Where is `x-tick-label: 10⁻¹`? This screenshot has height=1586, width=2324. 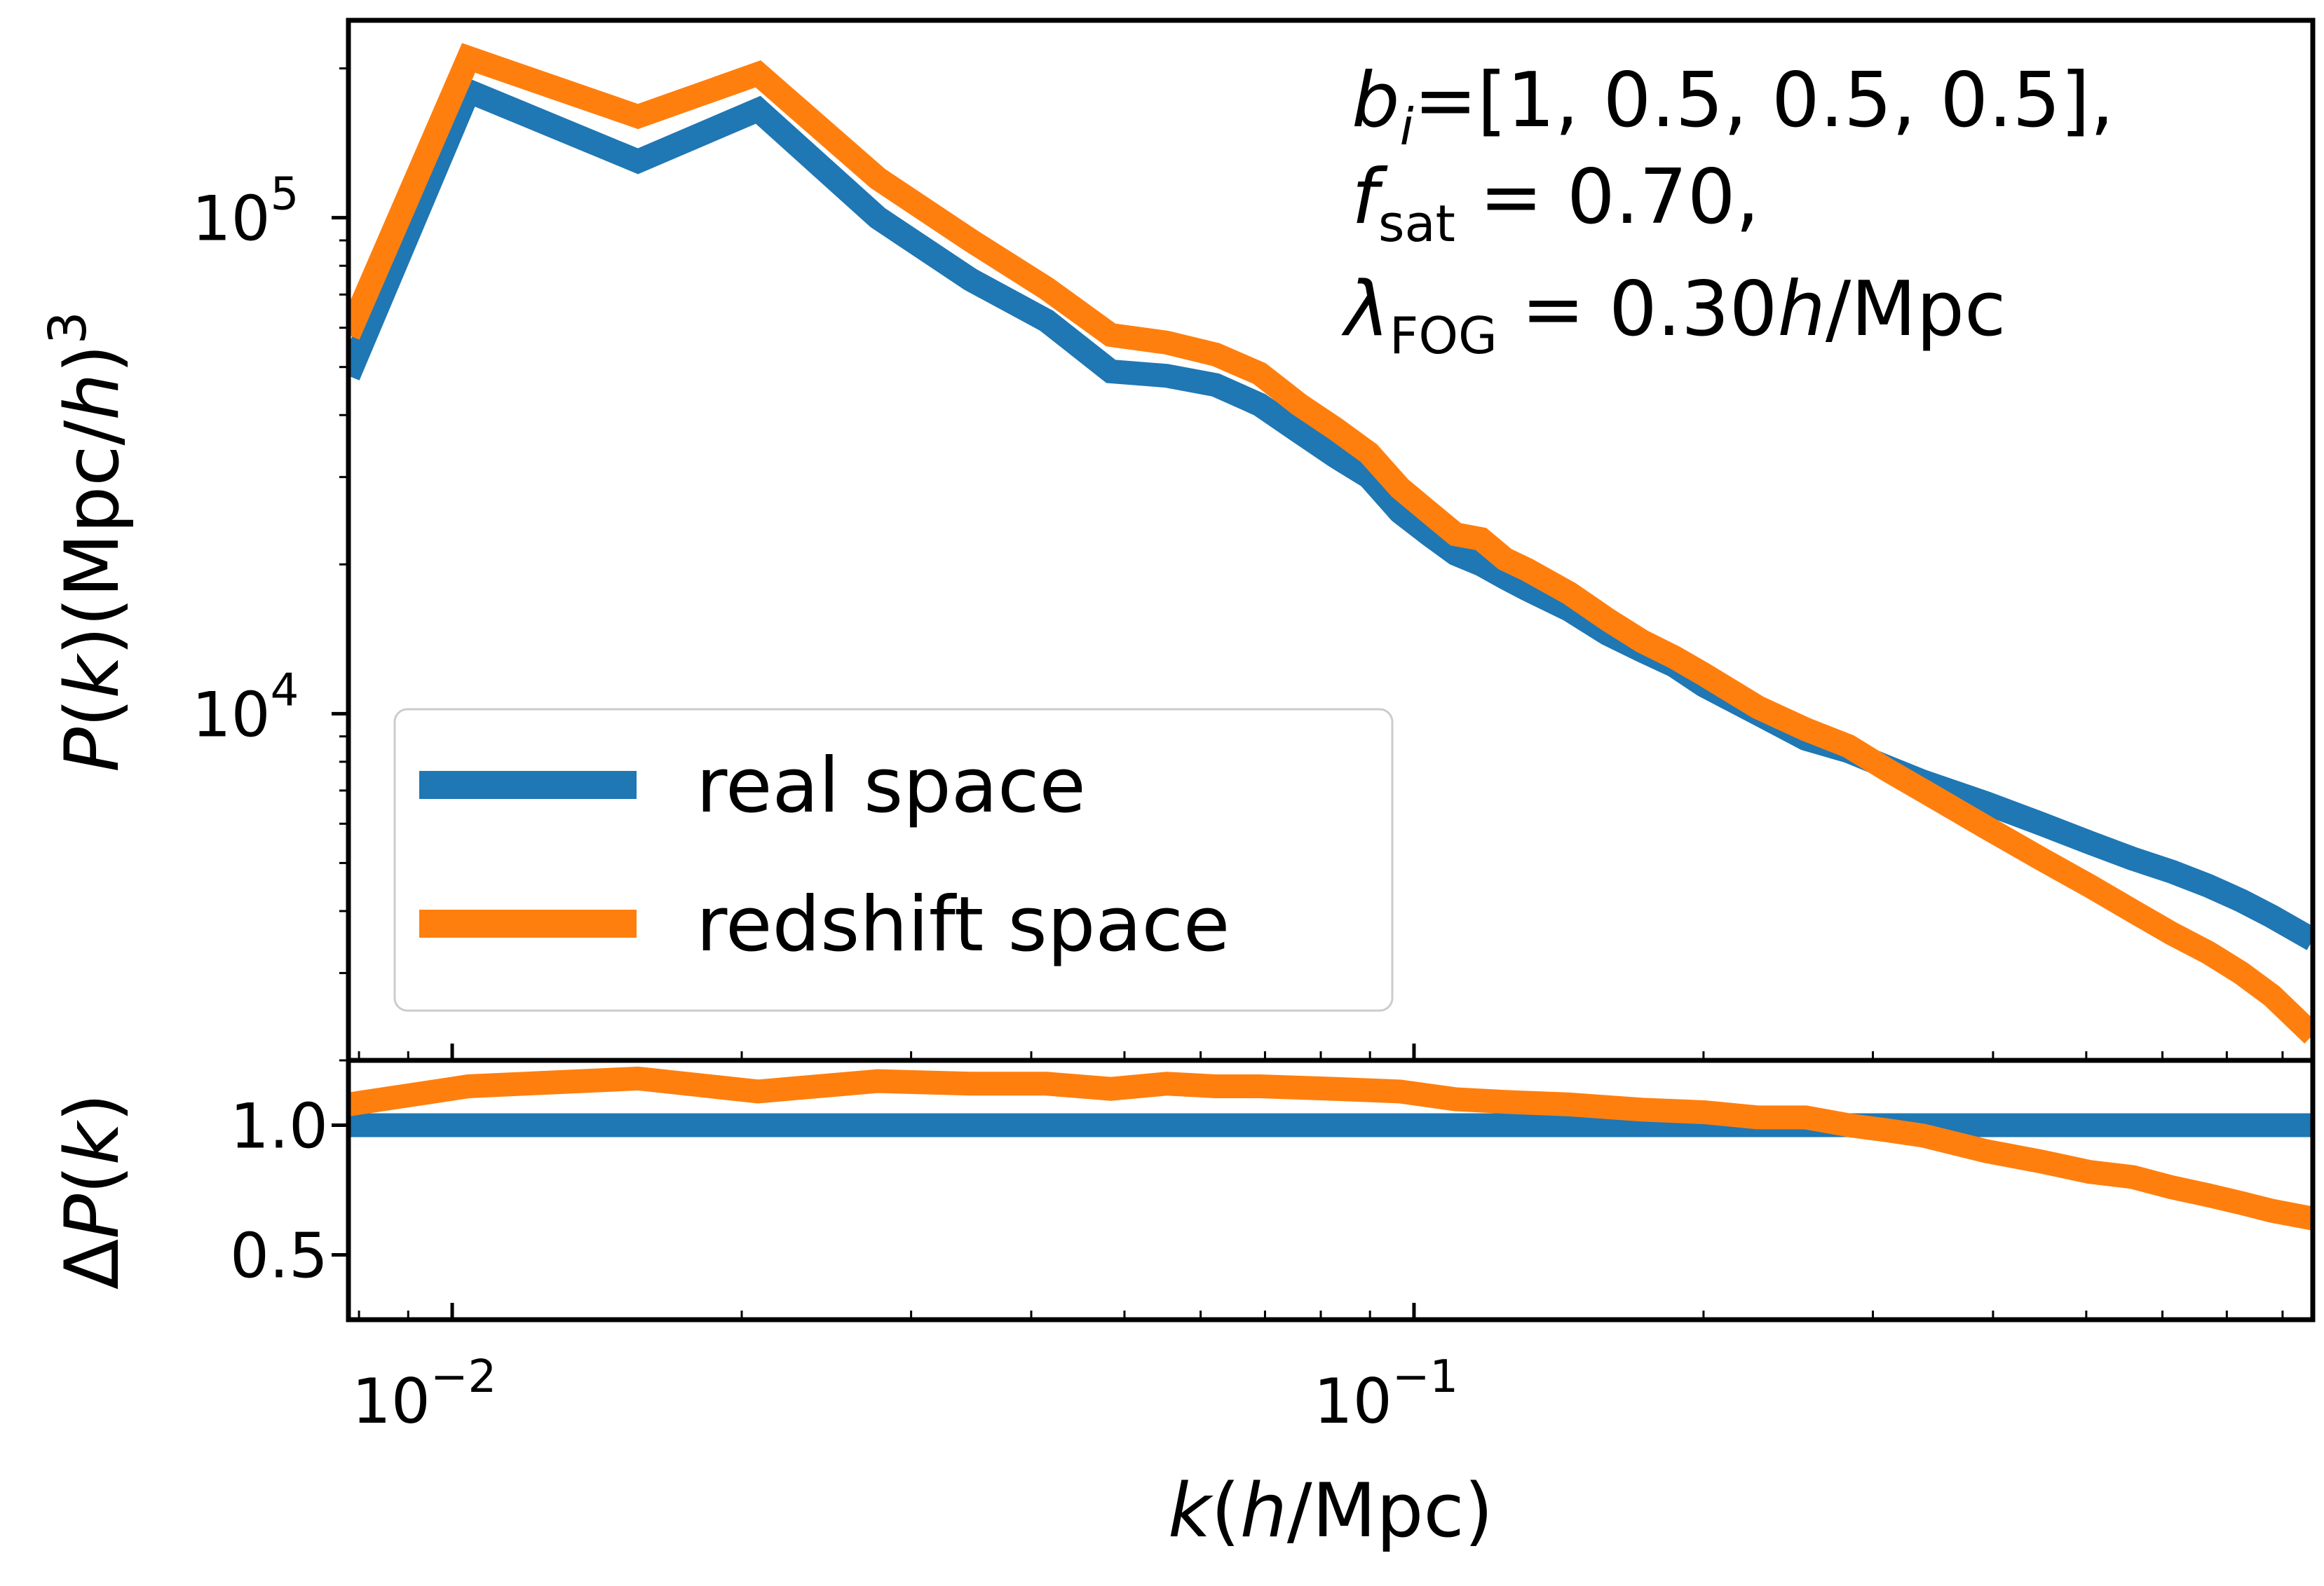 x-tick-label: 10⁻¹ is located at coordinates (1386, 1394).